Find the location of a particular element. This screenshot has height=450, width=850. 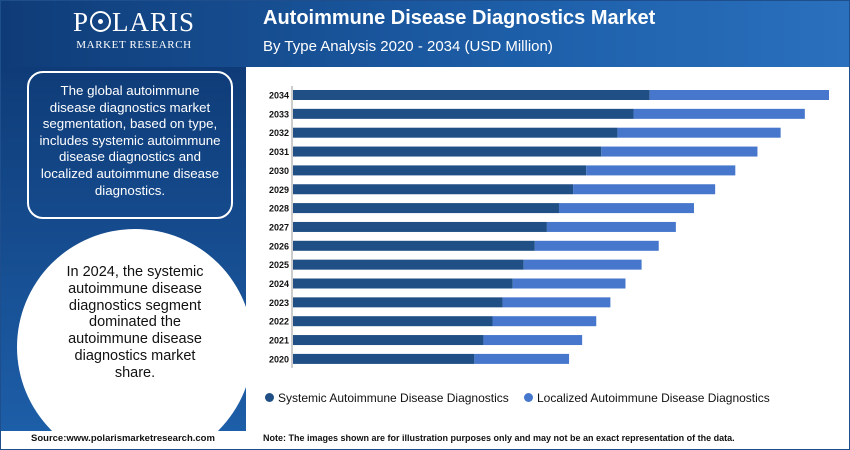

bar-systemic-2025 is located at coordinates (408, 264).